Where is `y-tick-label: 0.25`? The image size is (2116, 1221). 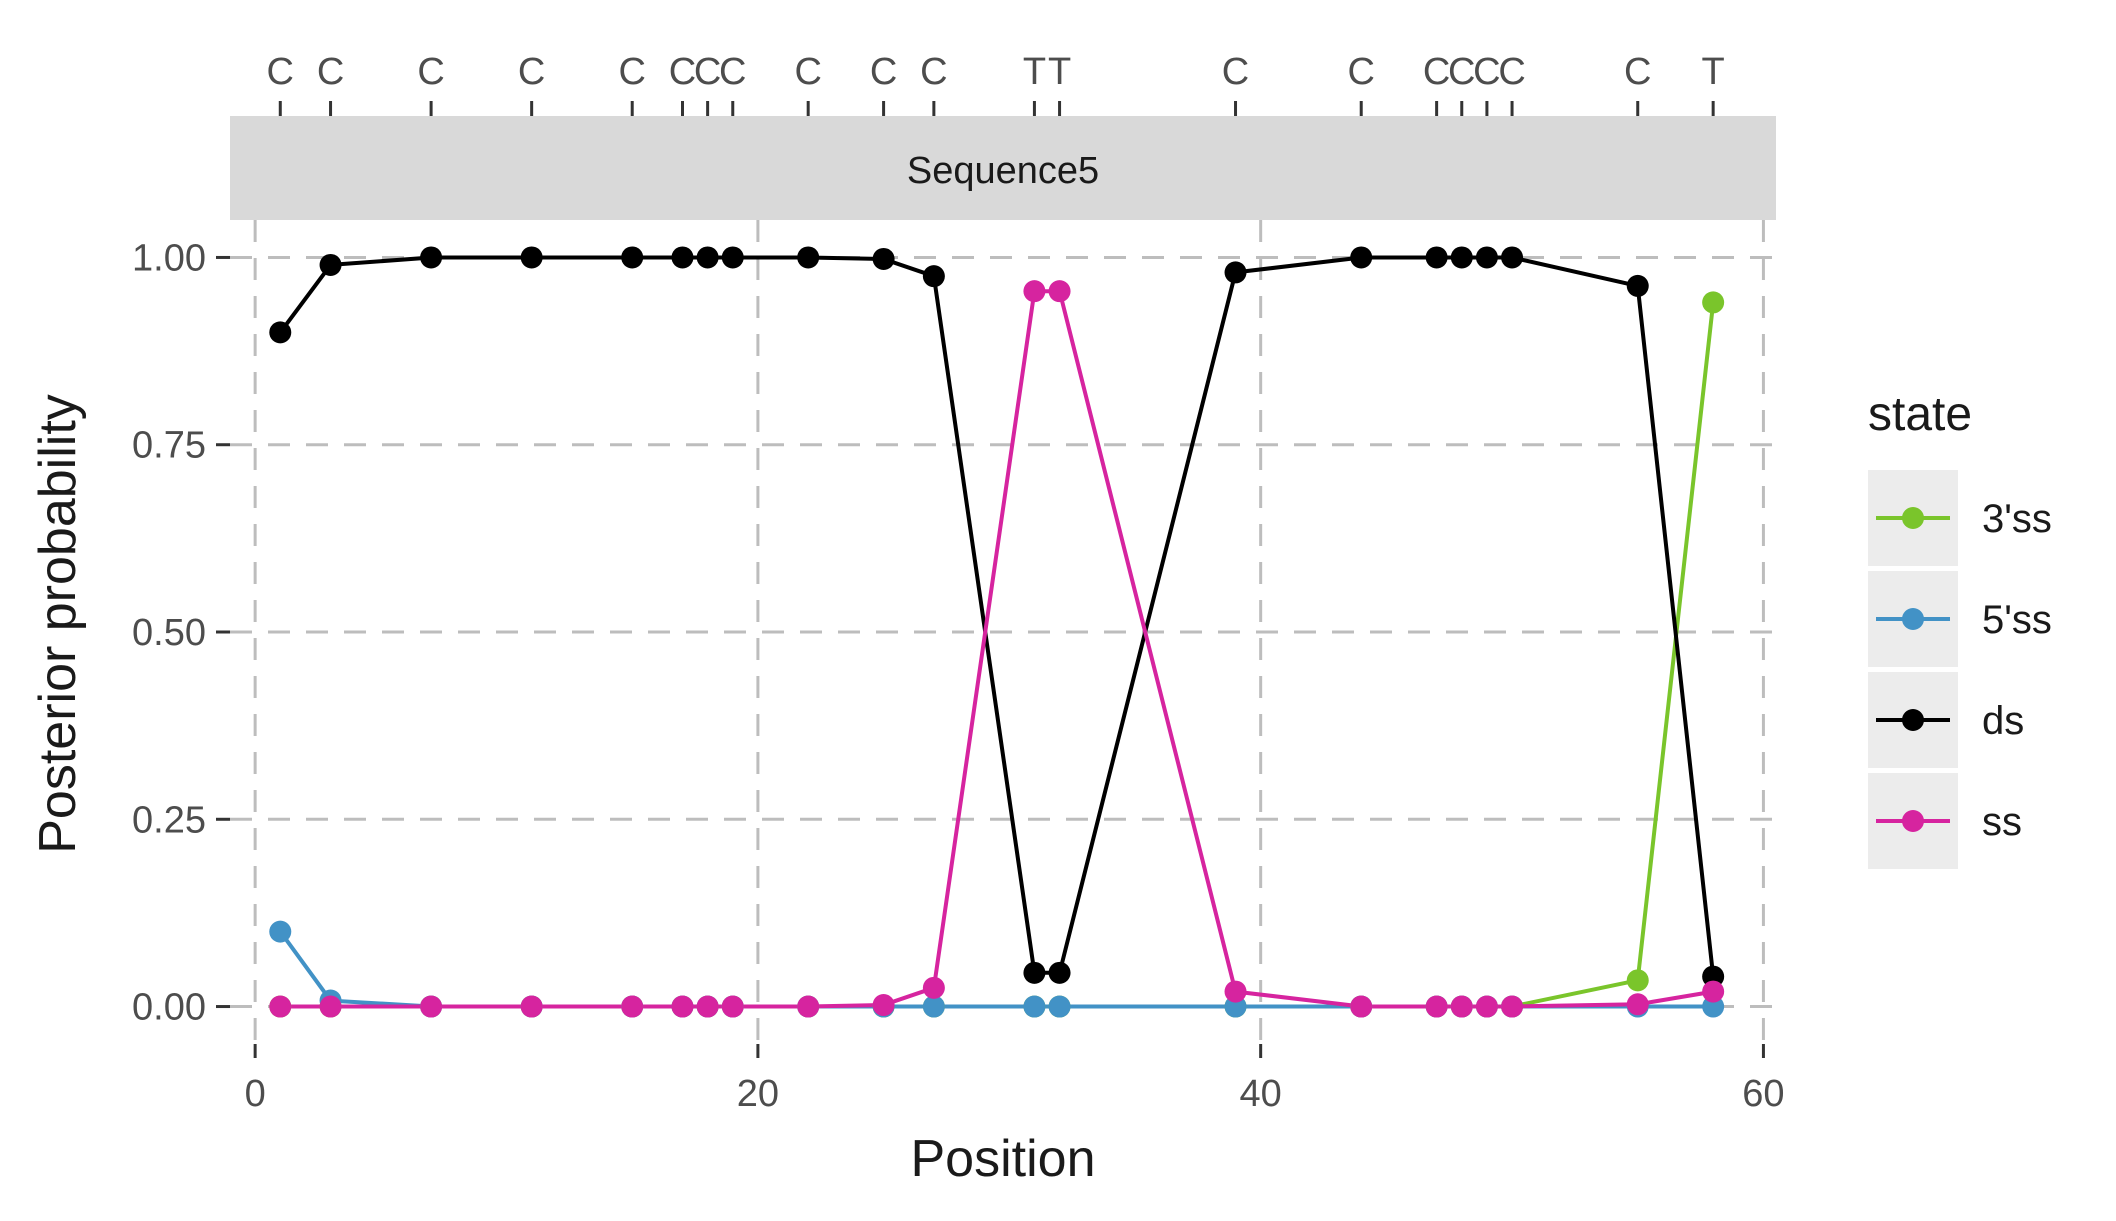 y-tick-label: 0.25 is located at coordinates (169, 820).